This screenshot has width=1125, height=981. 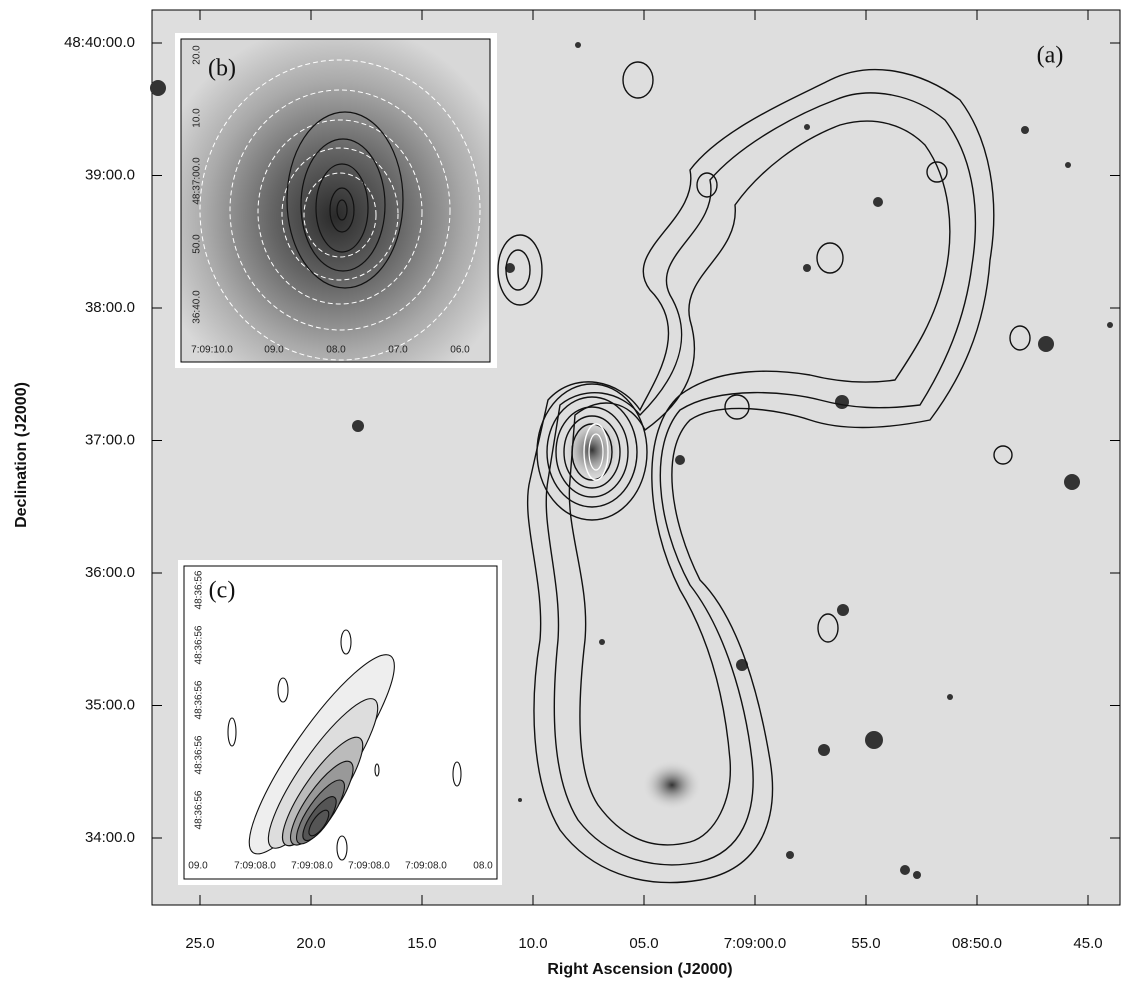 I want to click on x-tick-label: 15.0, so click(x=421, y=943).